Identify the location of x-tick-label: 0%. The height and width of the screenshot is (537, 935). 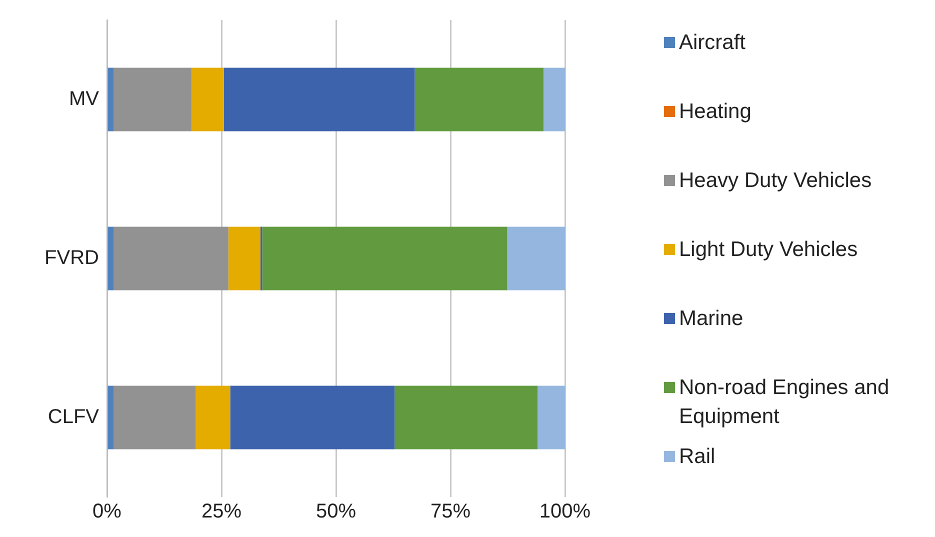
(107, 511).